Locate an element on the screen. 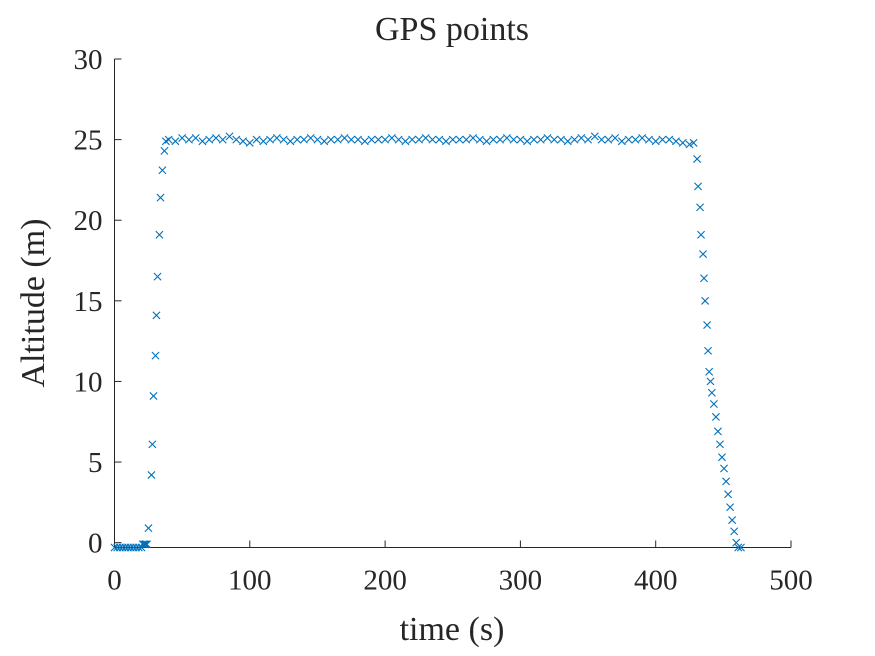  chart-title: GPS points is located at coordinates (452, 29).